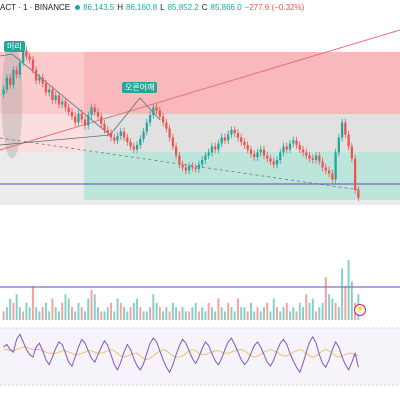  What do you see at coordinates (162, 7) in the screenshot?
I see `low-prefix: L` at bounding box center [162, 7].